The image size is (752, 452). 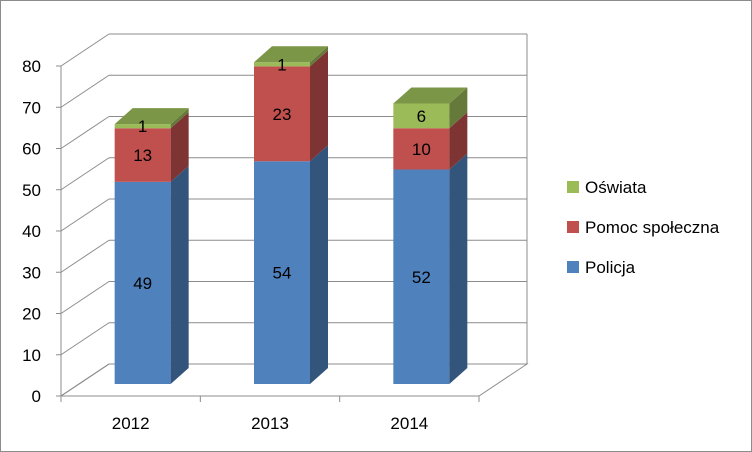 I want to click on side-wall-edge, so click(x=85, y=231).